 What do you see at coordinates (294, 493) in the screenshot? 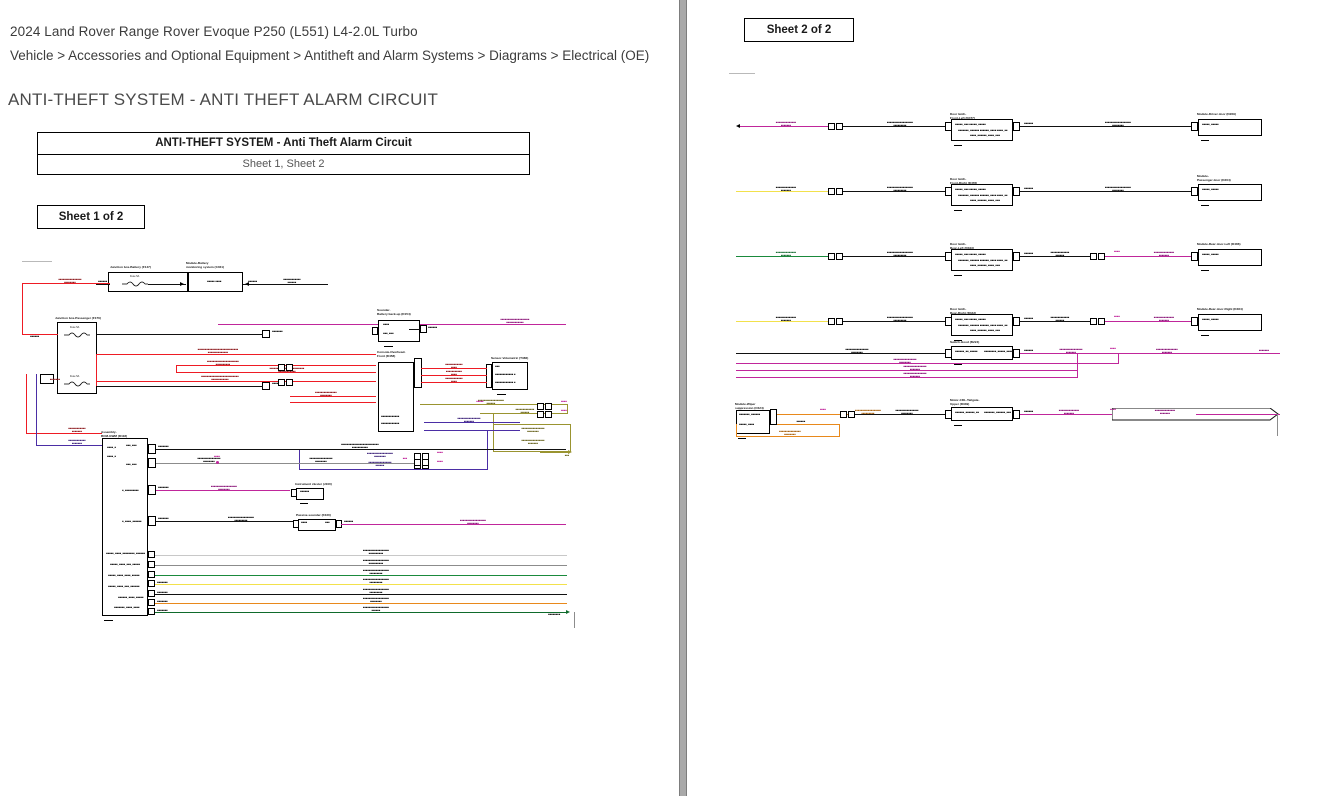
I see `connector-j100-left` at bounding box center [294, 493].